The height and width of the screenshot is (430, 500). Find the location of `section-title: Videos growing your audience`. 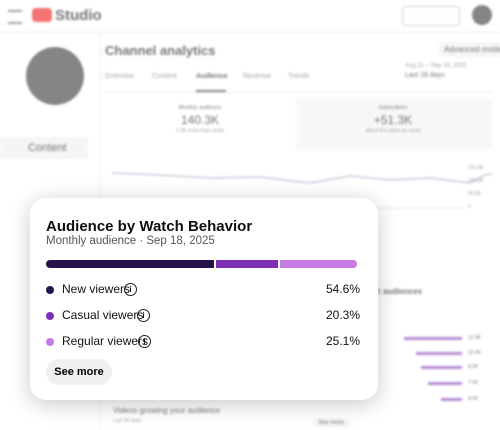

section-title: Videos growing your audience is located at coordinates (167, 410).